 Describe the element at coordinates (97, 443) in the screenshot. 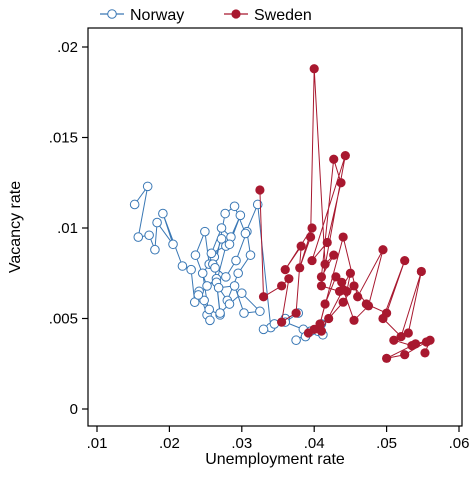

I see `x-tick-label: .01` at that location.